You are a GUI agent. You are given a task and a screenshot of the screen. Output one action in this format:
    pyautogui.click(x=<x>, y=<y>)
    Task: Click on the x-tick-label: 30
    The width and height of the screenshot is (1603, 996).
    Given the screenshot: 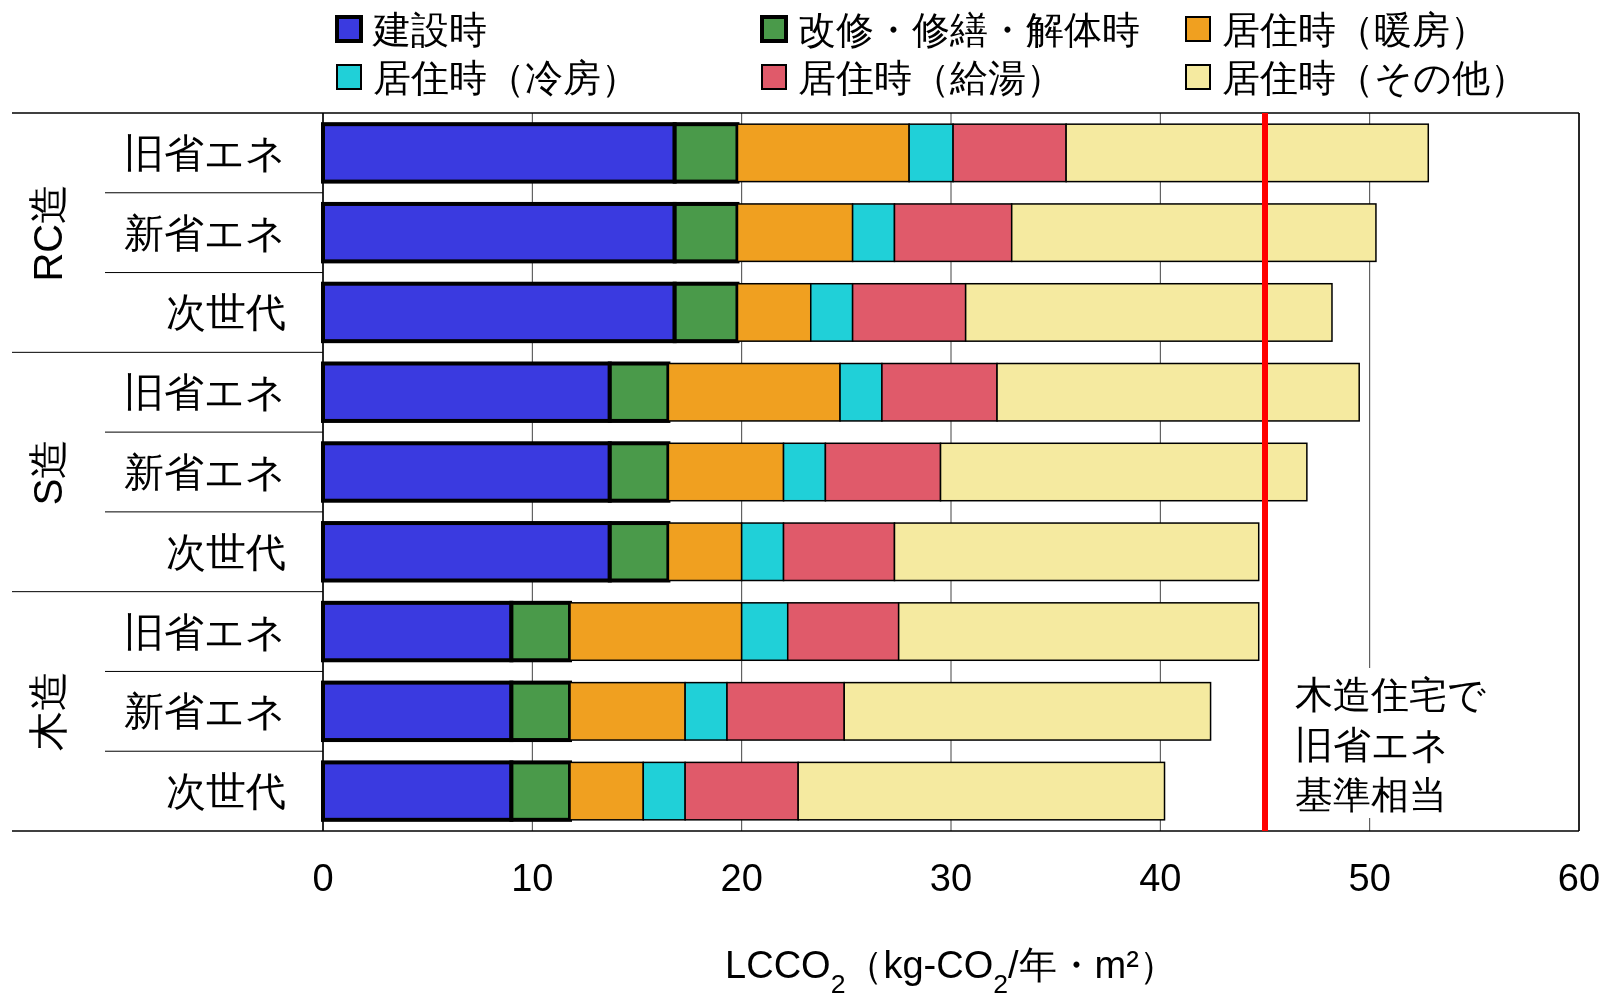 What is the action you would take?
    pyautogui.click(x=951, y=878)
    